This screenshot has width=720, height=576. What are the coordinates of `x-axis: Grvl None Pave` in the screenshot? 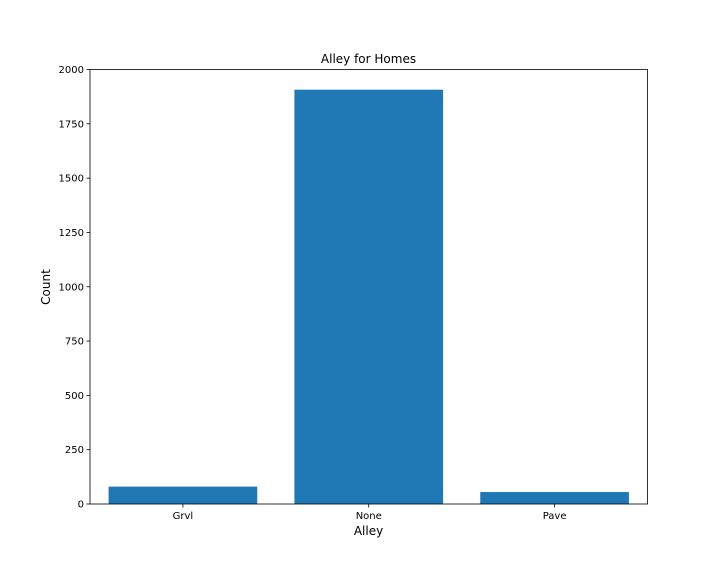 It's located at (370, 513).